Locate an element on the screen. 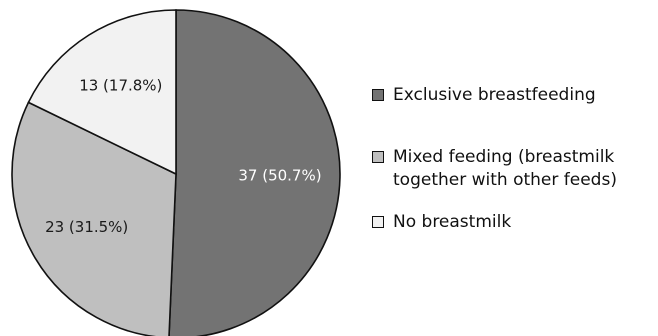 This screenshot has width=658, height=336. legend-swatch-mixed-feeding is located at coordinates (378, 157).